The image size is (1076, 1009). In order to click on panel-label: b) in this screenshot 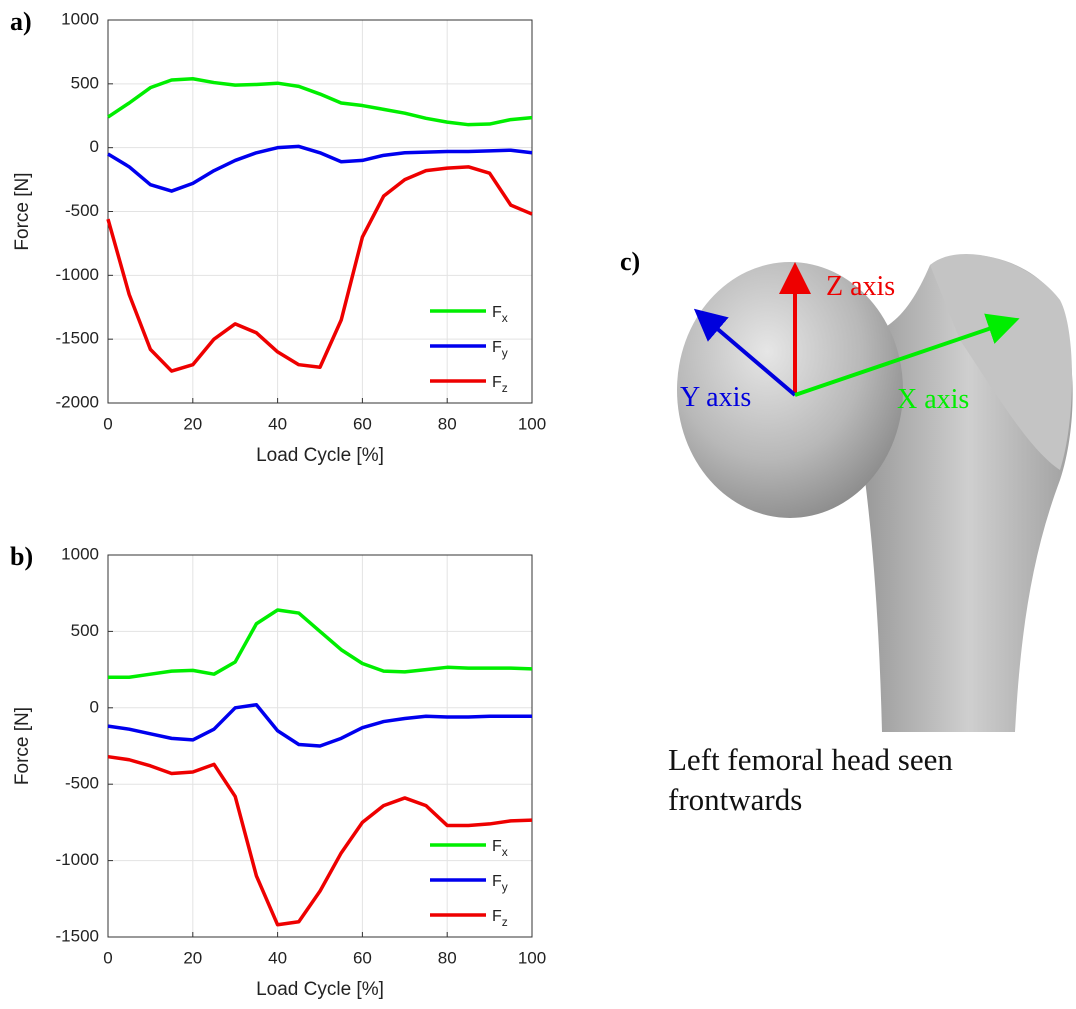, I will do `click(21, 556)`.